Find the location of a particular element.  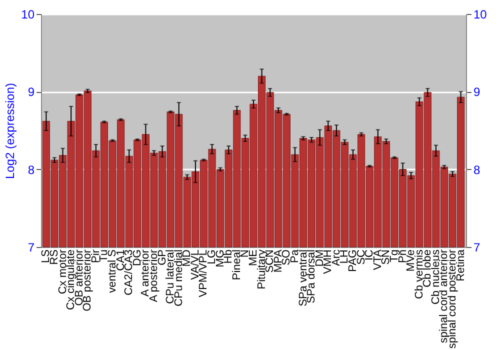

x-tick-label: Retina is located at coordinates (460, 265).